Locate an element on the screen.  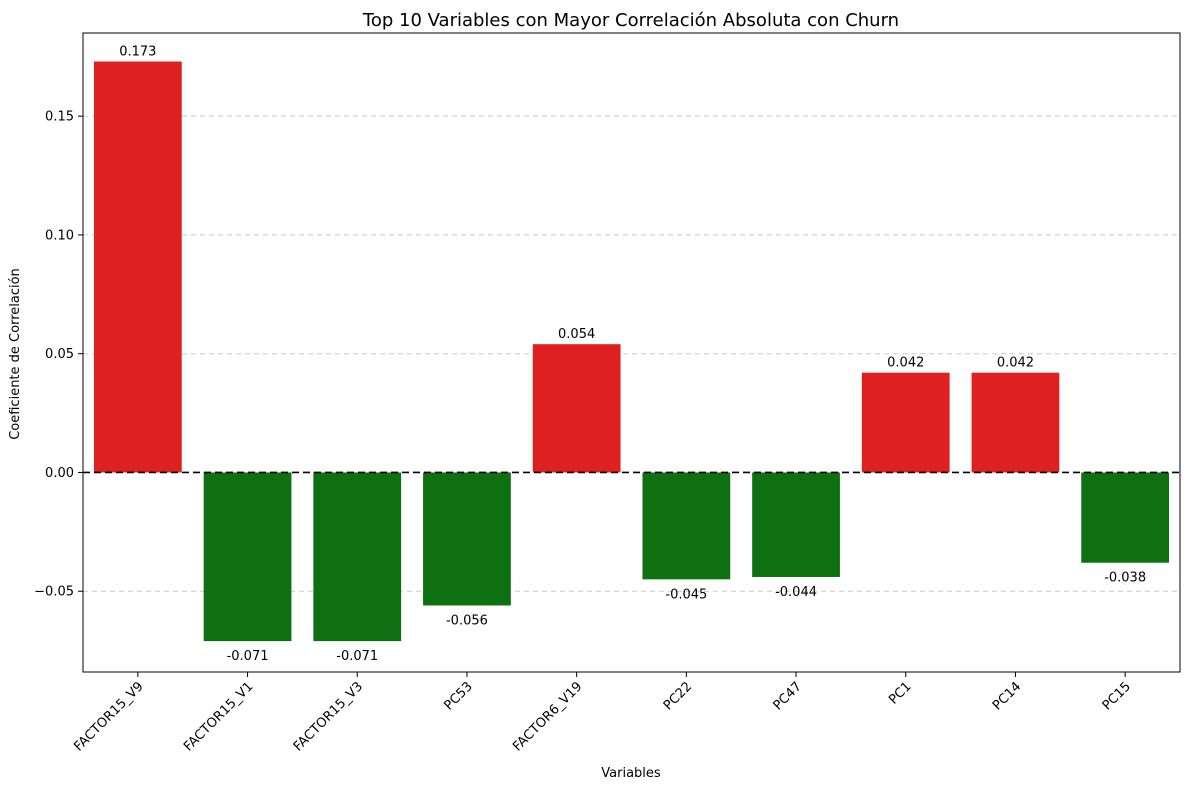
x-tick-label: PC15 is located at coordinates (1117, 696).